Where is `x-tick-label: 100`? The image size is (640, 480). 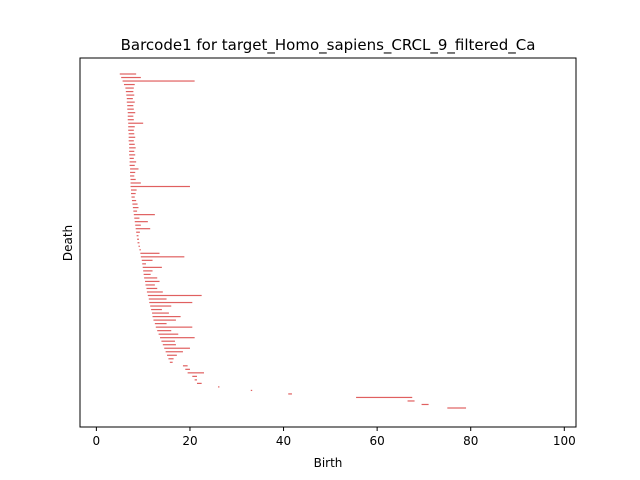 x-tick-label: 100 is located at coordinates (564, 441).